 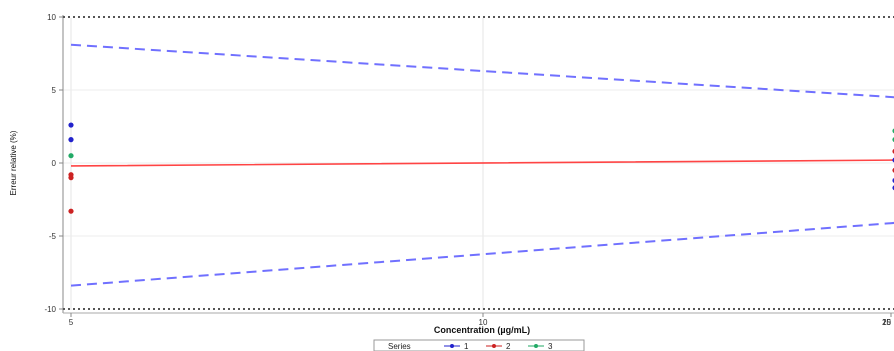 I want to click on legend-label: 1, so click(x=466, y=346).